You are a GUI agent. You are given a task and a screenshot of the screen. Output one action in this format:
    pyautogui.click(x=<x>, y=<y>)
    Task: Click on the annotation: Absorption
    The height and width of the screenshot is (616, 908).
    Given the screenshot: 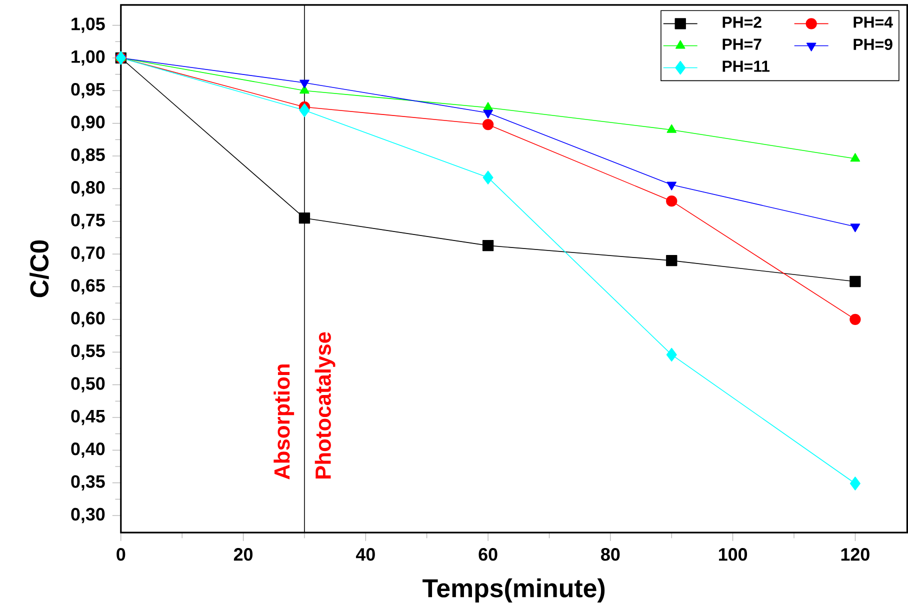 What is the action you would take?
    pyautogui.click(x=284, y=422)
    